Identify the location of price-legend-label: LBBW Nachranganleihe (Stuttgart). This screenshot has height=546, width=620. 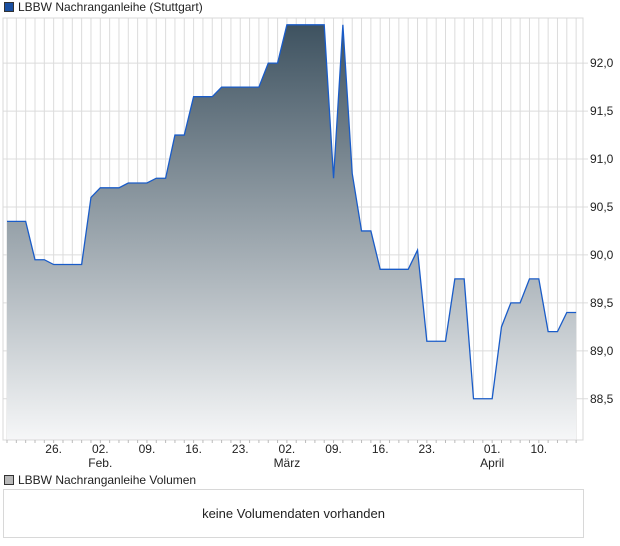
(110, 7).